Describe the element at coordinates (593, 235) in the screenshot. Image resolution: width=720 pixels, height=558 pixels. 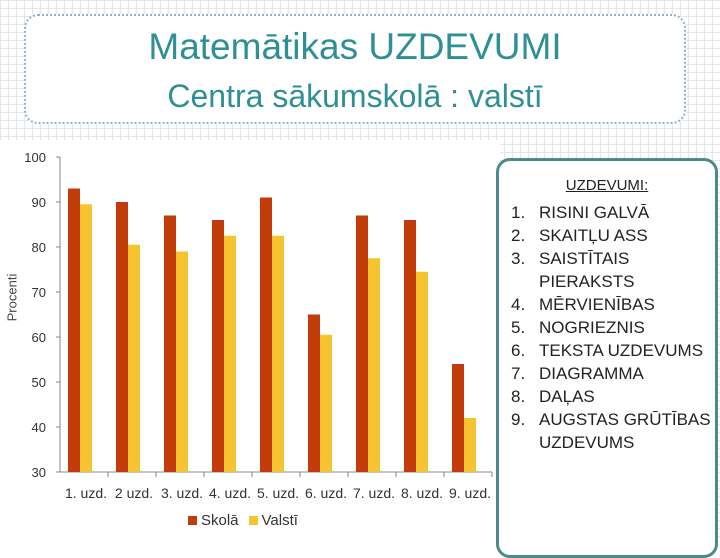
I see `task-text: SKAITĻU ASS` at that location.